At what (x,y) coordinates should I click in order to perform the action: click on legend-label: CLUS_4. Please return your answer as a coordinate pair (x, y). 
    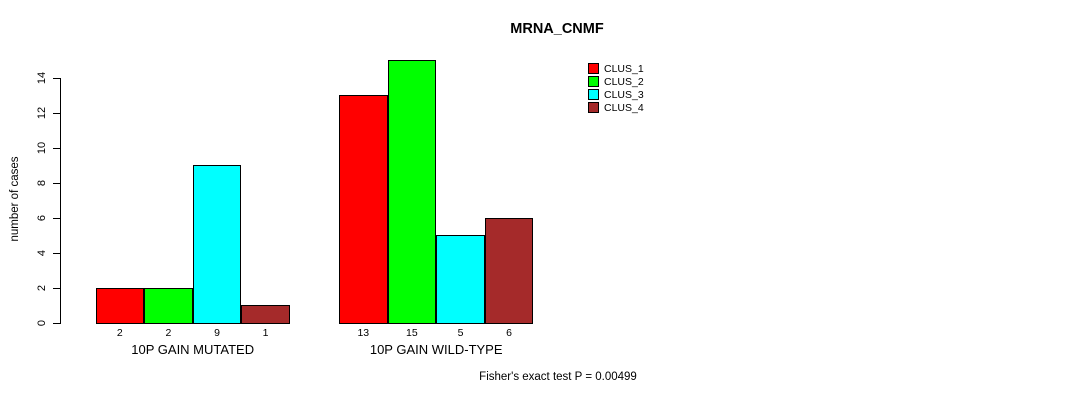
    Looking at the image, I should click on (624, 107).